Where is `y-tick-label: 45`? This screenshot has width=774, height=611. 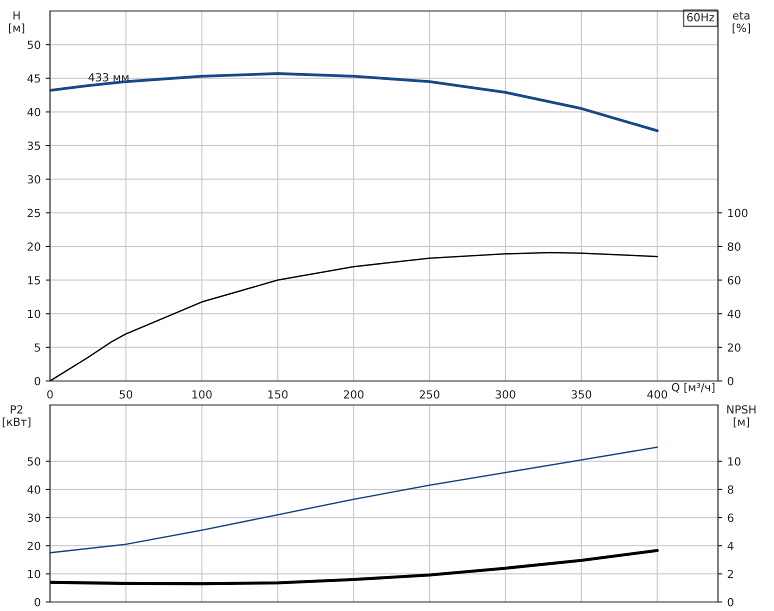
y-tick-label: 45 is located at coordinates (33, 78).